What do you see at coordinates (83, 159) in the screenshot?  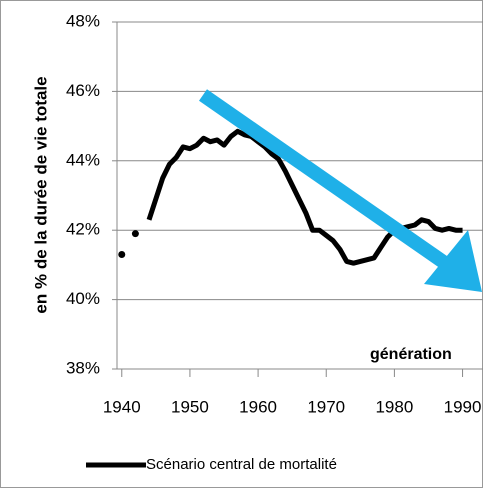 I see `y-tick-label: 44%` at bounding box center [83, 159].